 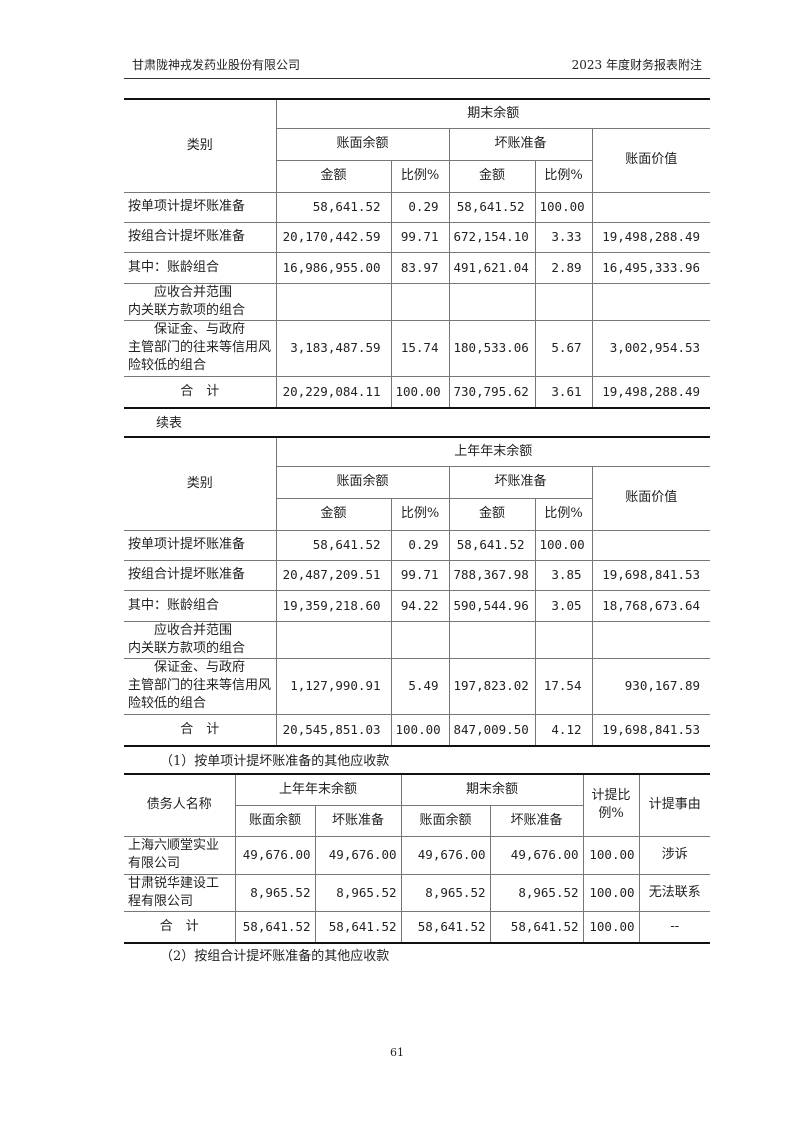 What do you see at coordinates (200, 145) in the screenshot?
I see `cell: 类别` at bounding box center [200, 145].